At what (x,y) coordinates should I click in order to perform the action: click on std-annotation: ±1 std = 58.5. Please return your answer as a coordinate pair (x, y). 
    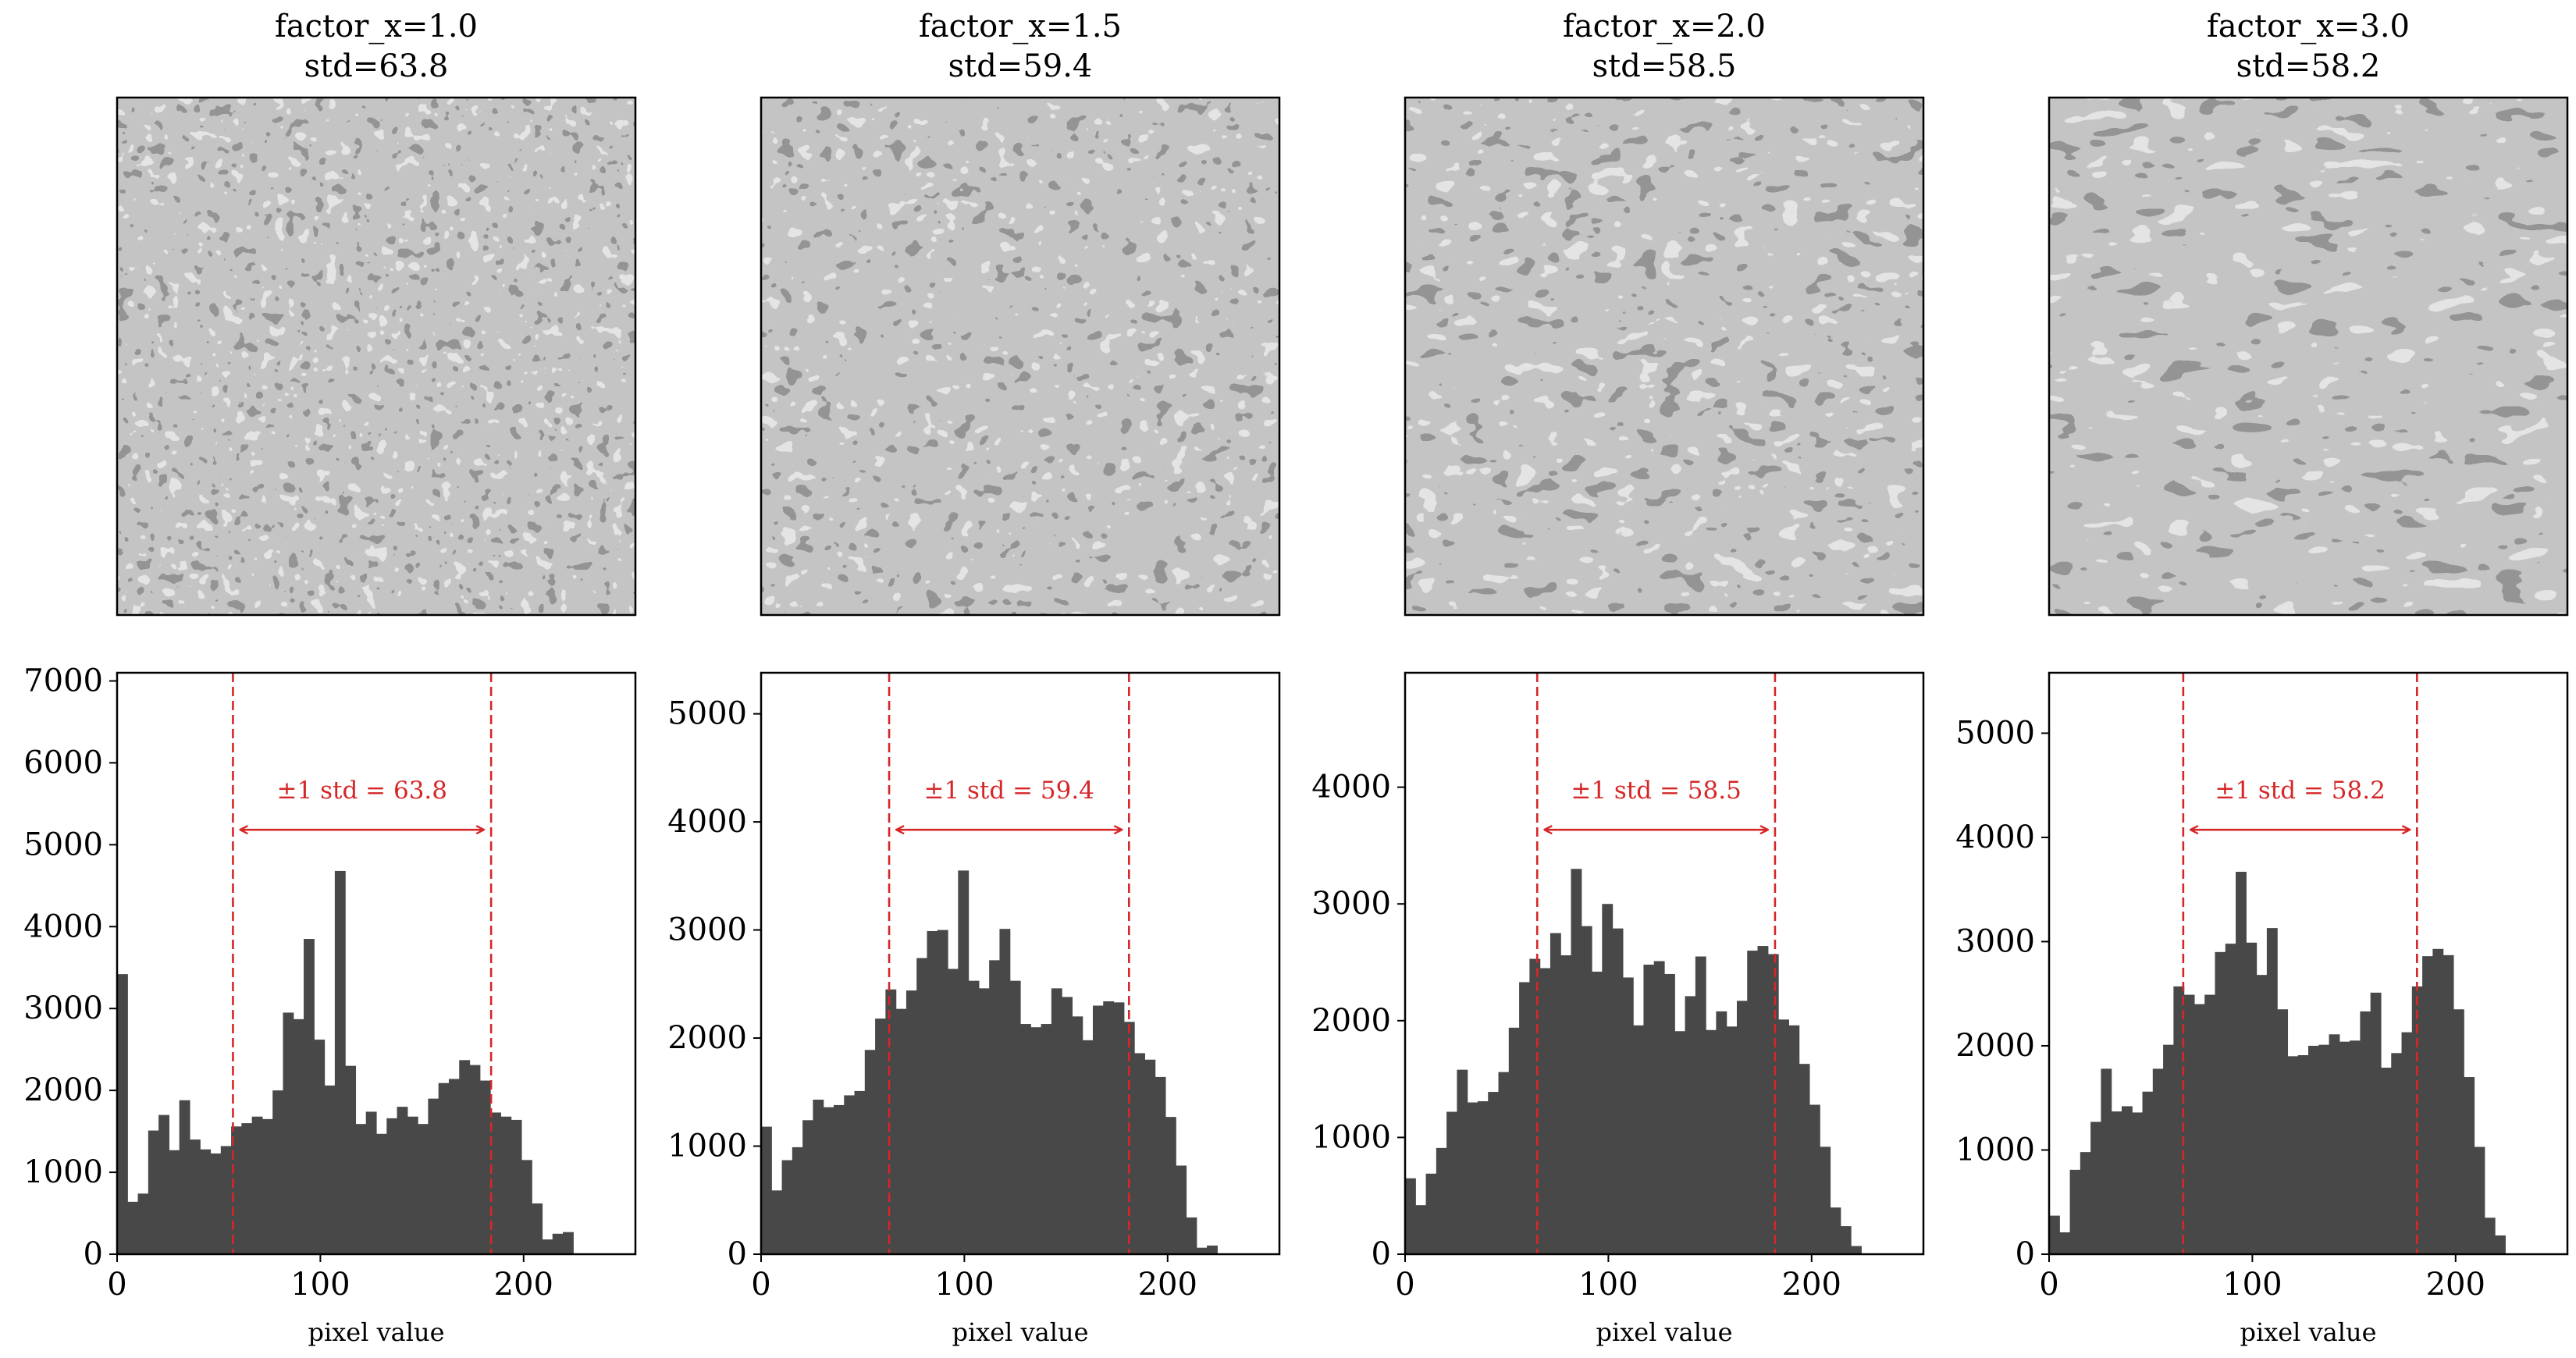
    Looking at the image, I should click on (1656, 791).